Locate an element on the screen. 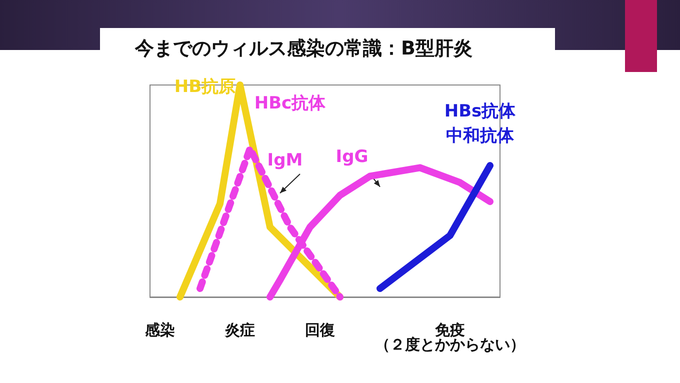 This screenshot has height=383, width=680. x-tick-label: 炎症 is located at coordinates (239, 330).